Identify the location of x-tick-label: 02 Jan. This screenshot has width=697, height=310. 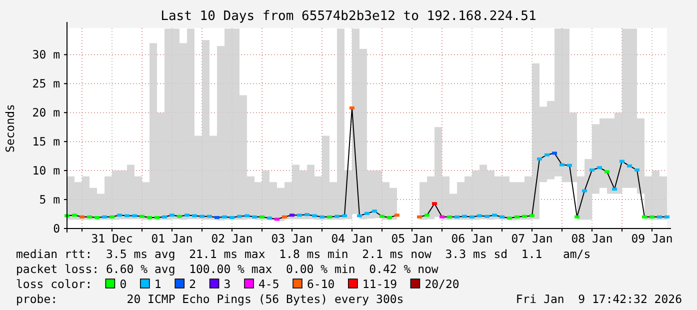
(232, 239).